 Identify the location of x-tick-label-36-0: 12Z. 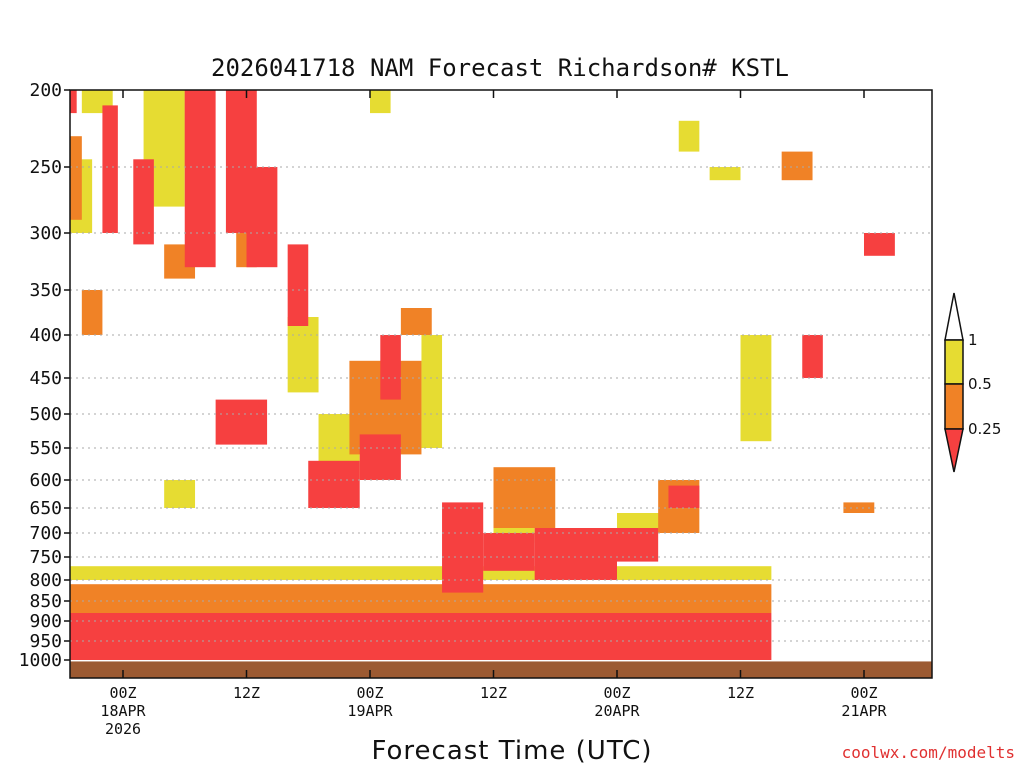
(493, 693).